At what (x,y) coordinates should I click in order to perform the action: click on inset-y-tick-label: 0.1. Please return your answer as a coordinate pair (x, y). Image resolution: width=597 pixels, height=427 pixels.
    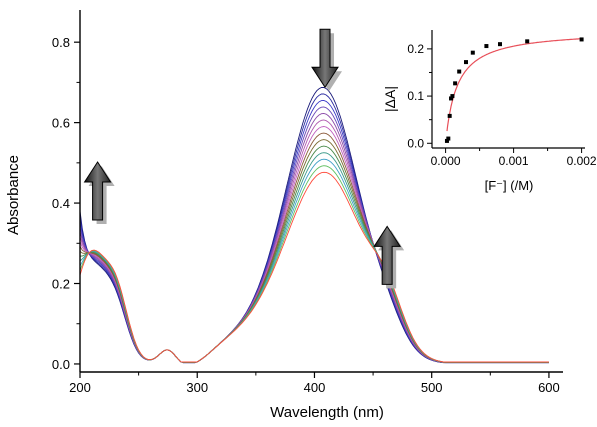
    Looking at the image, I should click on (415, 96).